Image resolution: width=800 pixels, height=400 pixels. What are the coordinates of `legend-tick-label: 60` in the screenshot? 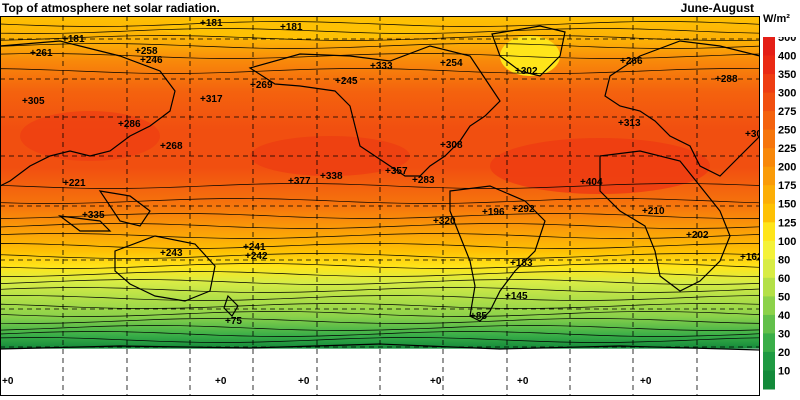 It's located at (784, 279).